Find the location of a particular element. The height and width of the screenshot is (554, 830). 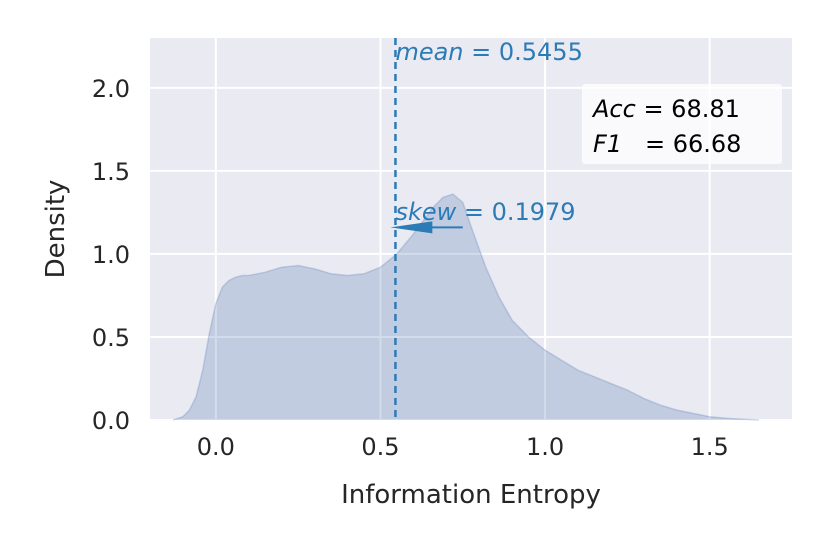

f1-stat: F1 = 66.68 is located at coordinates (667, 144).